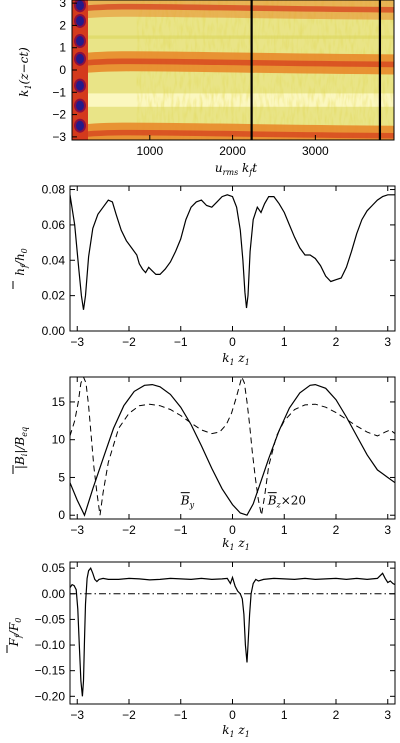 The width and height of the screenshot is (400, 743). What do you see at coordinates (50, 696) in the screenshot?
I see `flux-y-tick-label: −0.20` at bounding box center [50, 696].